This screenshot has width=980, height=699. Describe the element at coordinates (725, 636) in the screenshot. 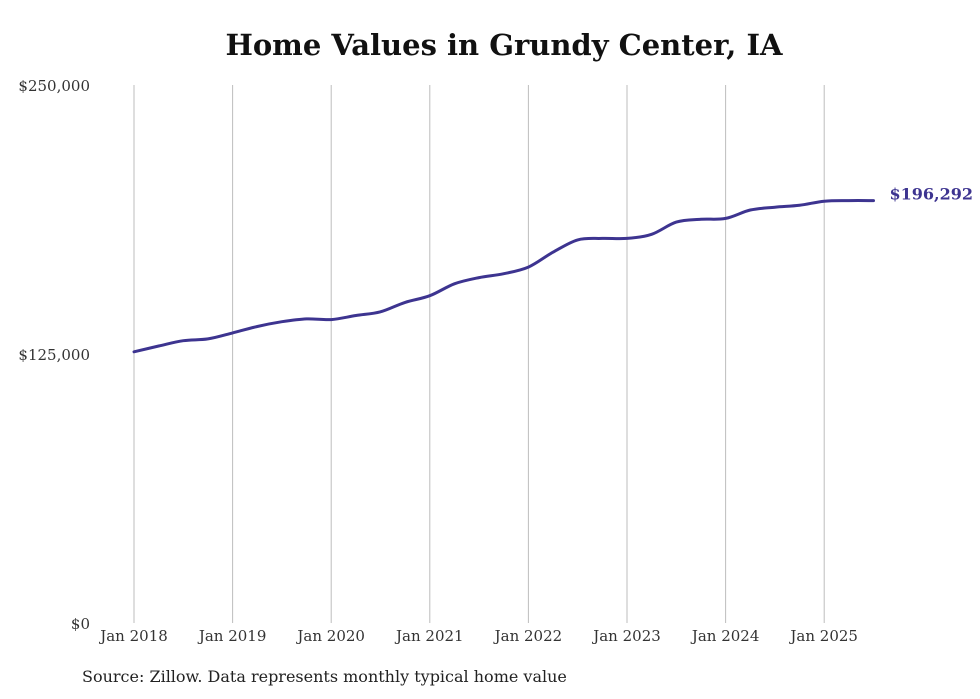

I see `x-tick-label: Jan 2024` at that location.